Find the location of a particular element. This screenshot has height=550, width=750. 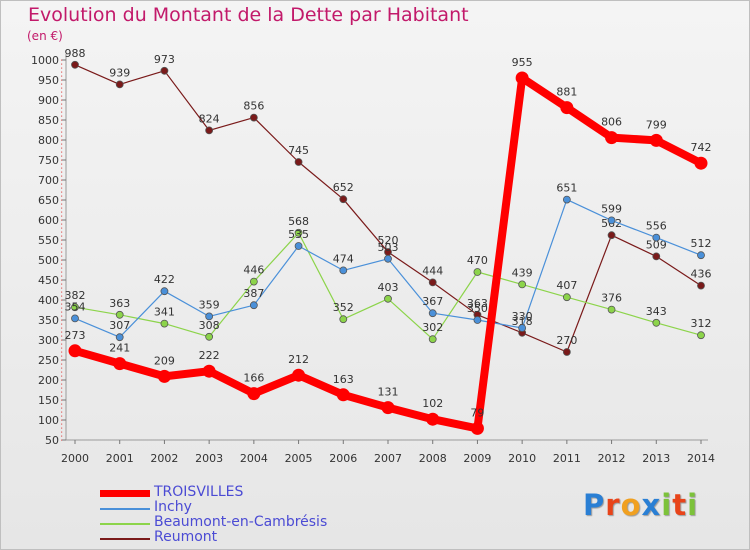

data-label: 881 is located at coordinates (566, 92).